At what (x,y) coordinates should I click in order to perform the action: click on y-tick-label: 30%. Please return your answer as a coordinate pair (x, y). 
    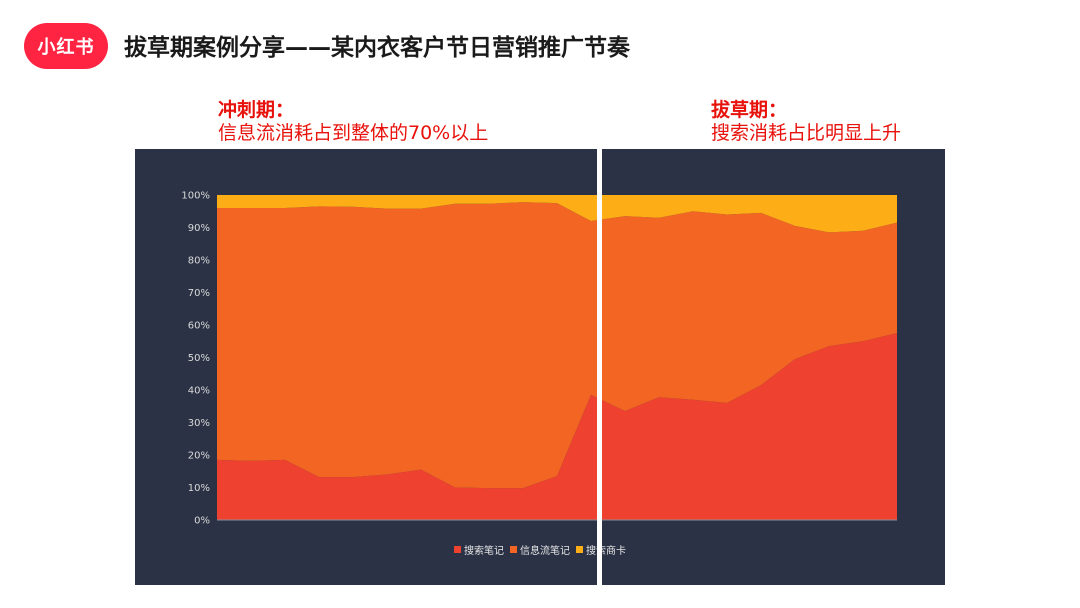
    Looking at the image, I should click on (199, 423).